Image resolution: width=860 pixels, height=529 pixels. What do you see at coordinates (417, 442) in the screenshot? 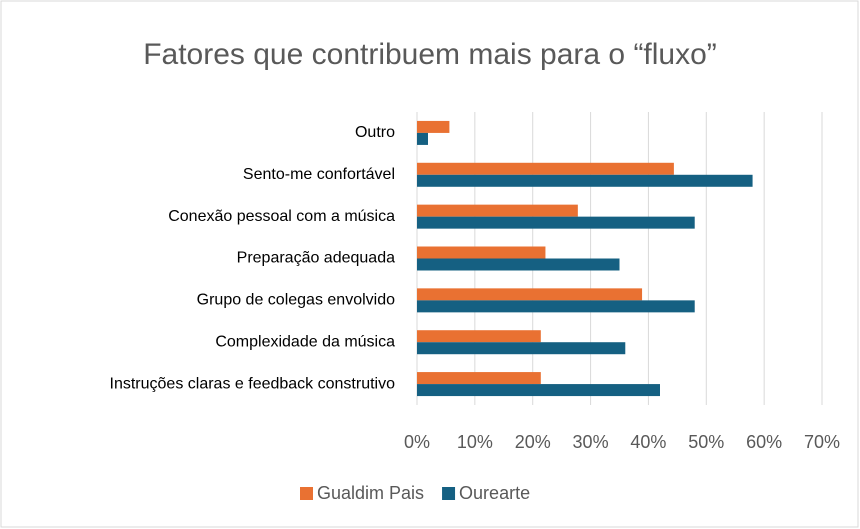
I see `x-tick-label: 0%` at bounding box center [417, 442].